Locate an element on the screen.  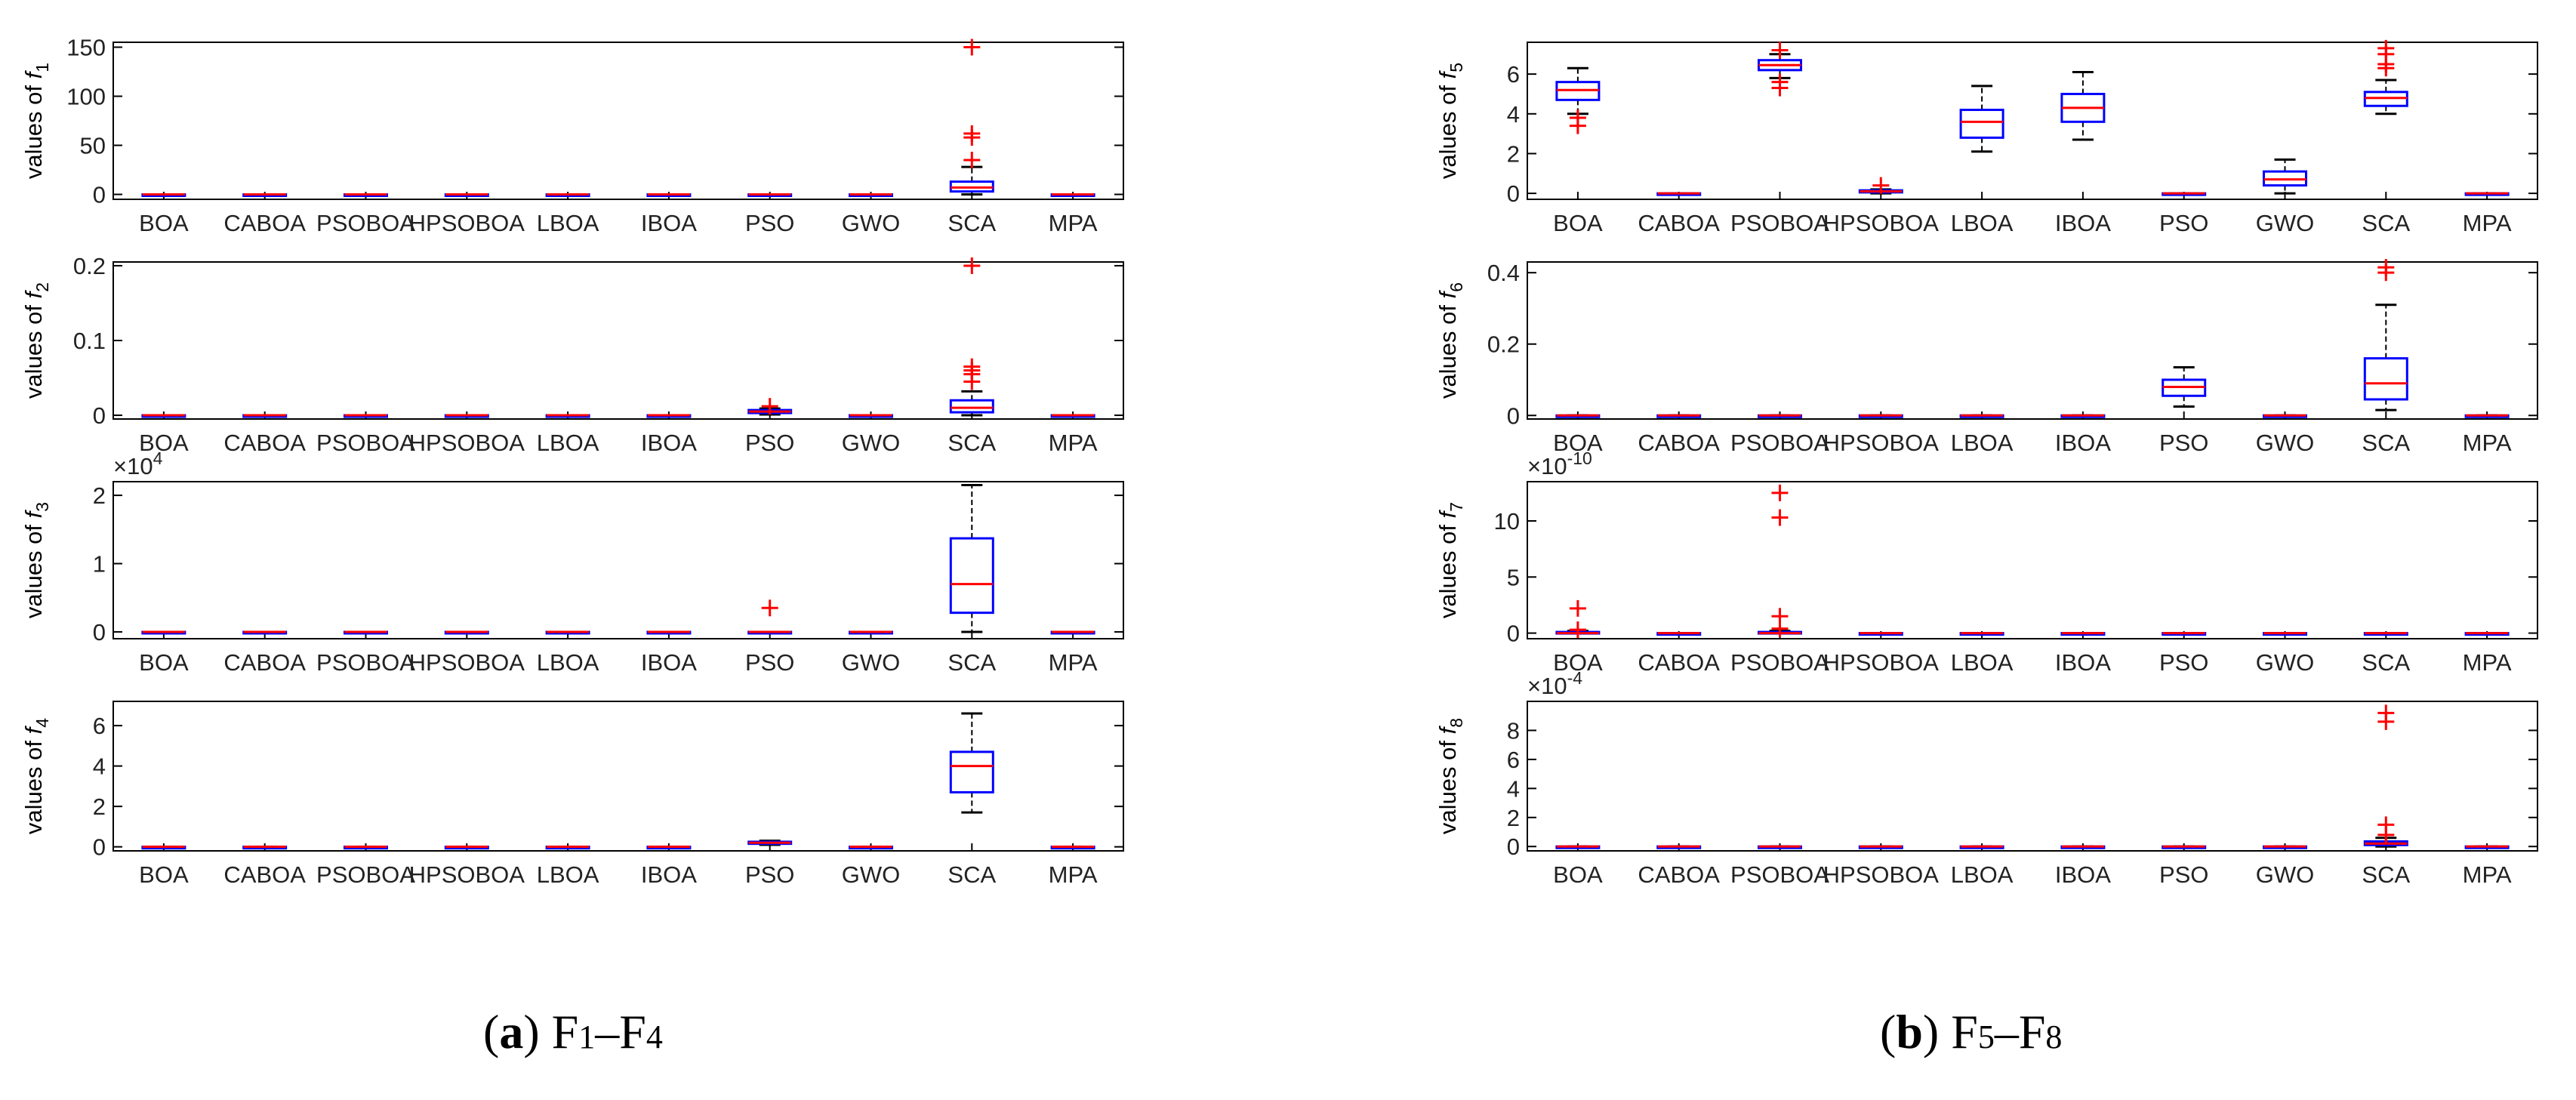
caption-a-paren-open: ( is located at coordinates (491, 1031).